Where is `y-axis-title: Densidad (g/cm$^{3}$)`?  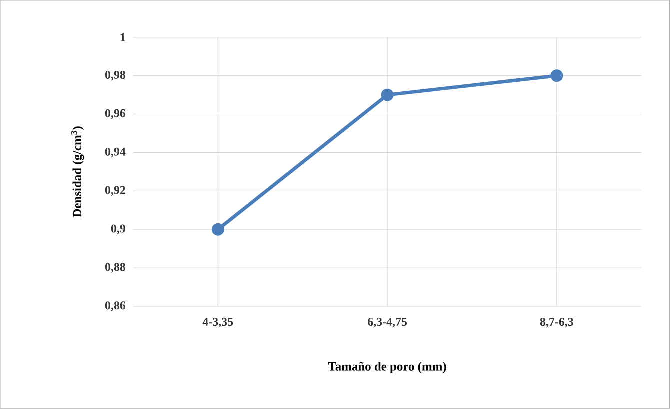
y-axis-title: Densidad (g/cm$^{3}$) is located at coordinates (77, 172).